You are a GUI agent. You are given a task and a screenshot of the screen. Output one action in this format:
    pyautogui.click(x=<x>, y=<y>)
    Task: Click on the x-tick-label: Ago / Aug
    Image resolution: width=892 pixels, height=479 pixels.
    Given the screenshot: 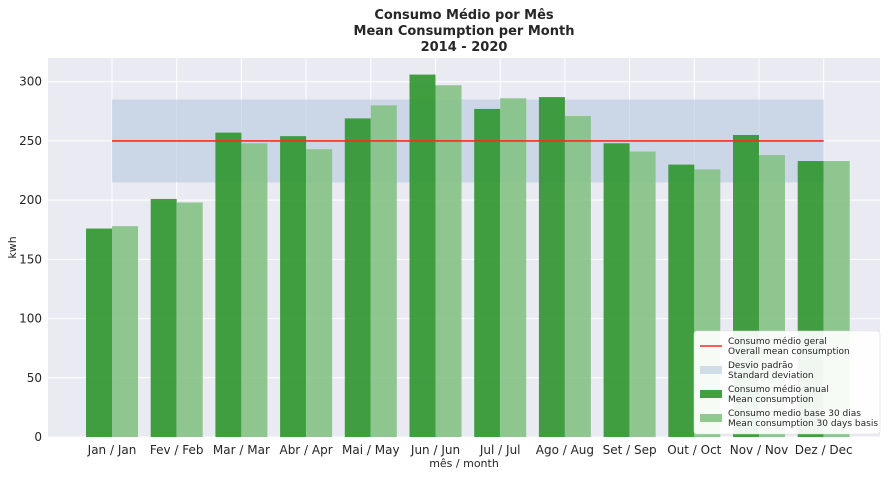 What is the action you would take?
    pyautogui.click(x=565, y=450)
    